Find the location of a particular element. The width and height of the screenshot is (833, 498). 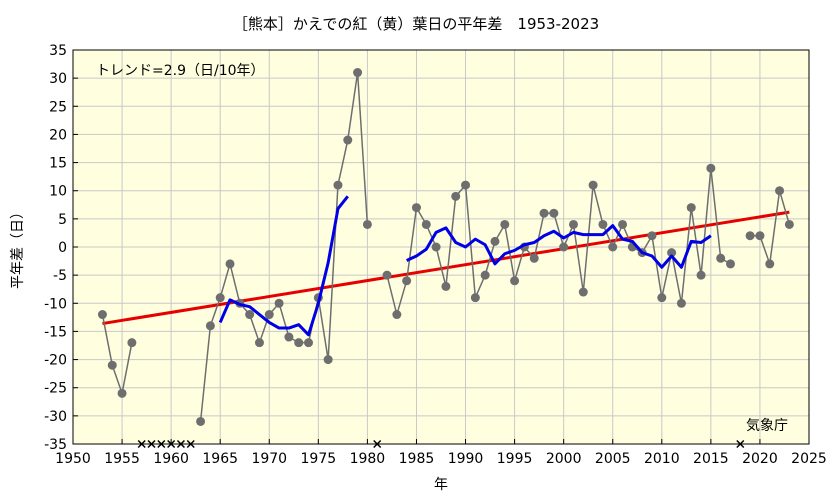

x-tick-label: 1970 is located at coordinates (269, 459).